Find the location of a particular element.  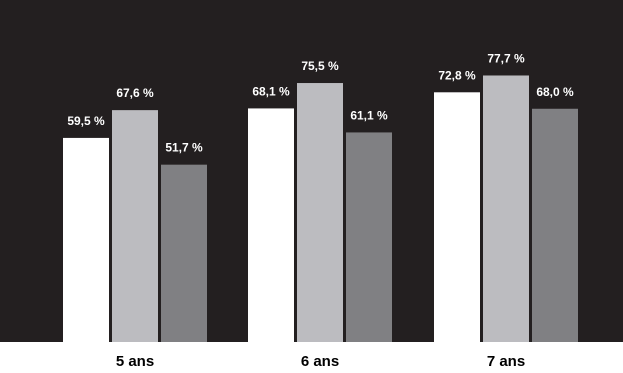

value-label-3-2: 77,7 % is located at coordinates (506, 58).